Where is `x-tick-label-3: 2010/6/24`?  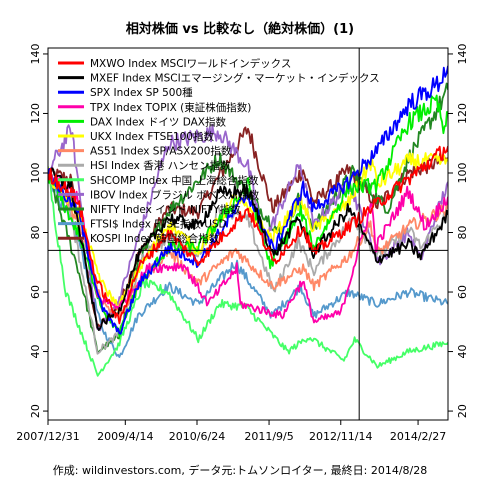 x-tick-label-3: 2010/6/24 is located at coordinates (197, 436).